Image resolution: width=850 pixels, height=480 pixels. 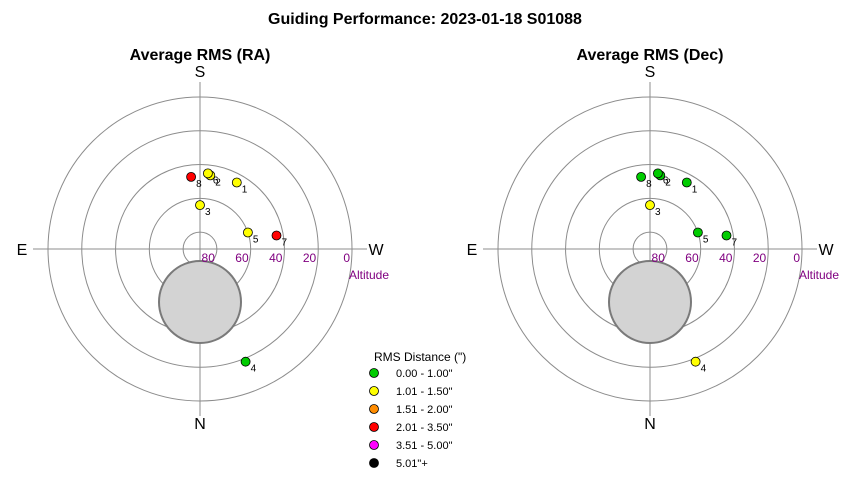 I want to click on figure-title: Guiding Performance: 2023-01-18 S01088, so click(x=425, y=19).